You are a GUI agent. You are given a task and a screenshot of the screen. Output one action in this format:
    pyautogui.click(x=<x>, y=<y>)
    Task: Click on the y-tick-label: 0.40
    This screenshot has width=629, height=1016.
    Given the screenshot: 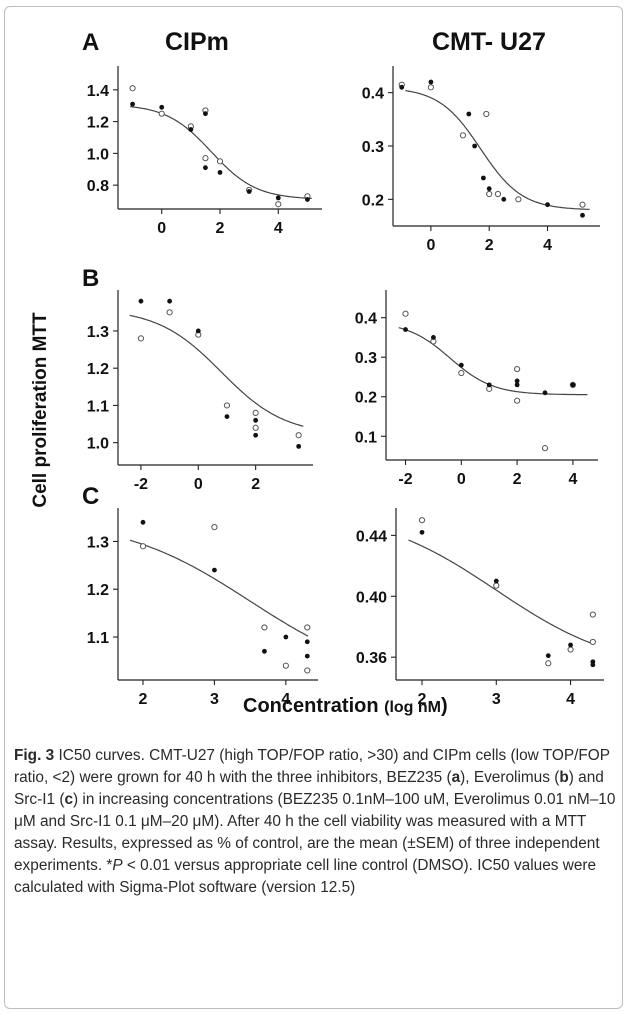 What is the action you would take?
    pyautogui.click(x=371, y=597)
    